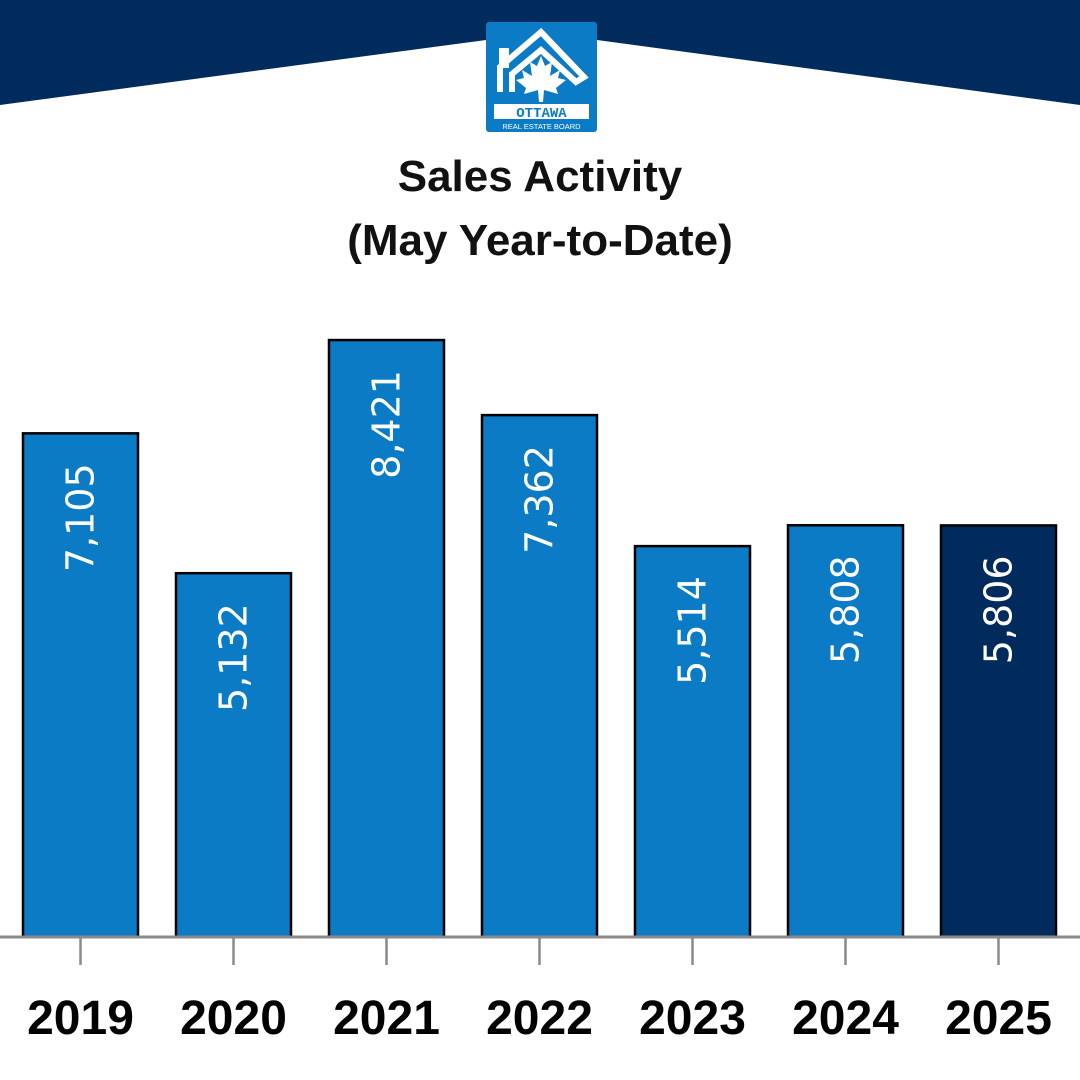  What do you see at coordinates (998, 1018) in the screenshot?
I see `x-tick-label-2025: 2025` at bounding box center [998, 1018].